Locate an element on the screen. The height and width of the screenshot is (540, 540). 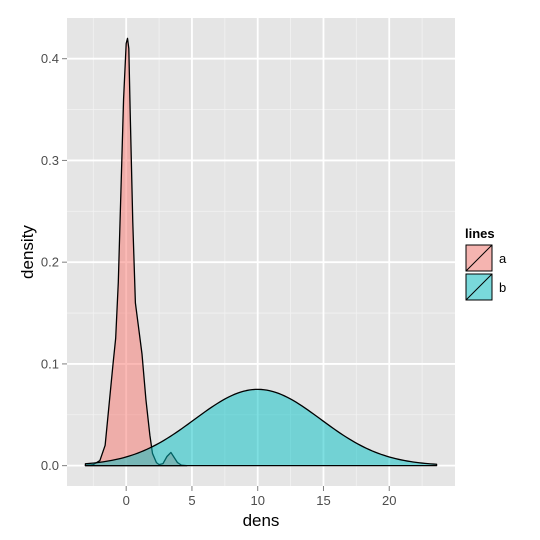
y-tick-label: 0.2 is located at coordinates (50, 262).